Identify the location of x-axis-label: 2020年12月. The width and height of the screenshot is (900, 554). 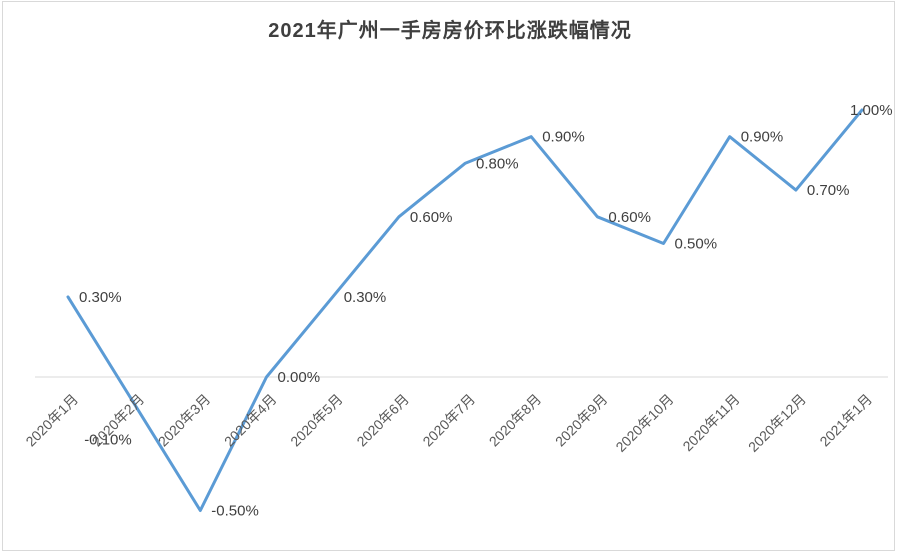
(777, 423).